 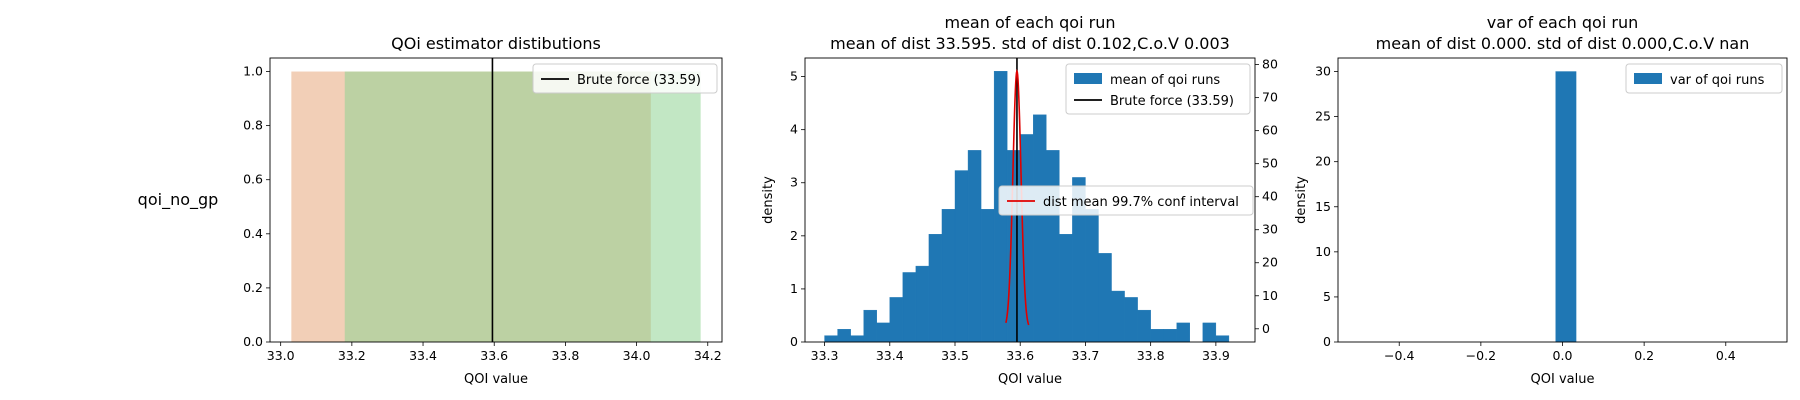 I want to click on x-tick-label: 33.5, so click(x=955, y=355).